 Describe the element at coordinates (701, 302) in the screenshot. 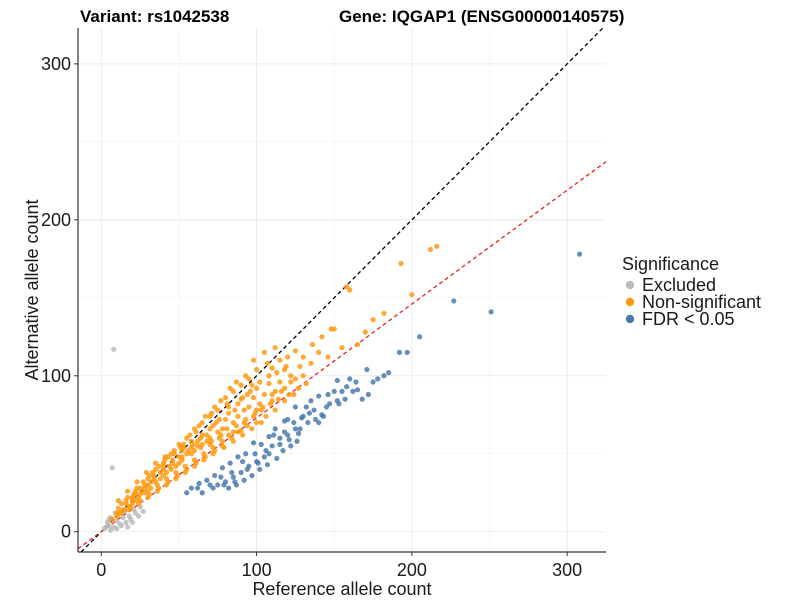

I see `legend-label: Non-significant` at that location.